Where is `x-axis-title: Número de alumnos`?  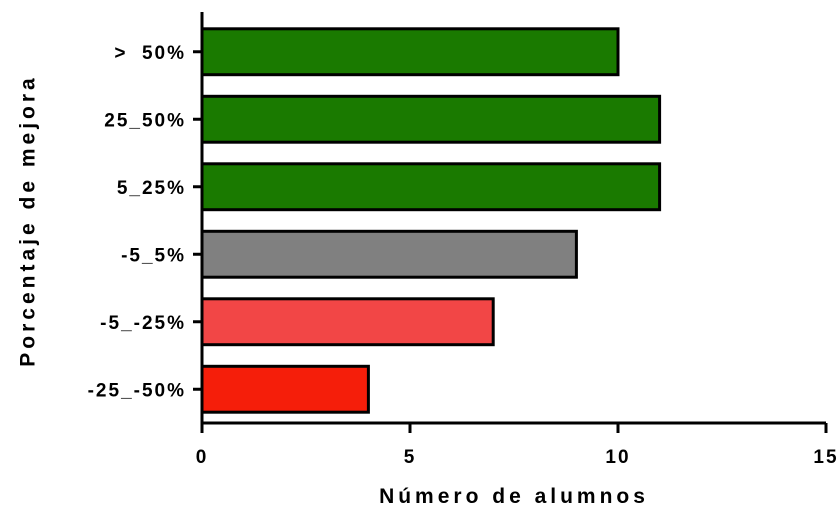
x-axis-title: Número de alumnos is located at coordinates (514, 496).